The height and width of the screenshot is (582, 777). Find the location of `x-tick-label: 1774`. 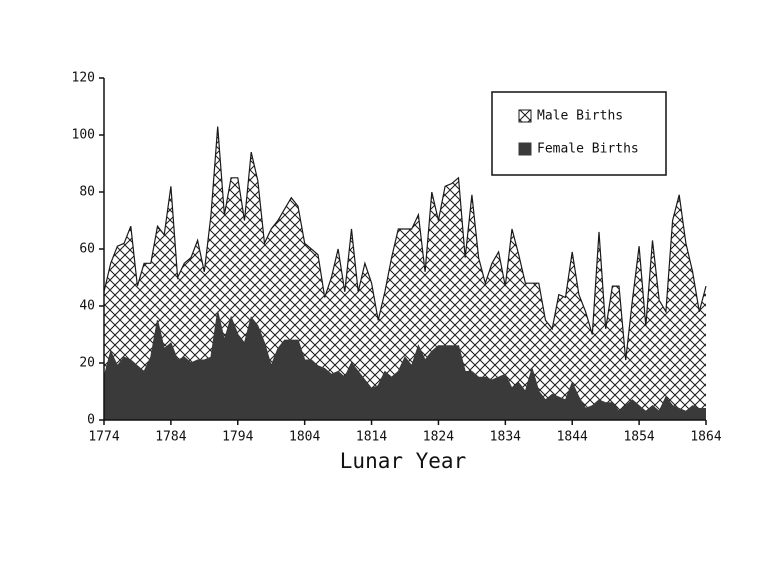

x-tick-label: 1774 is located at coordinates (103, 437).